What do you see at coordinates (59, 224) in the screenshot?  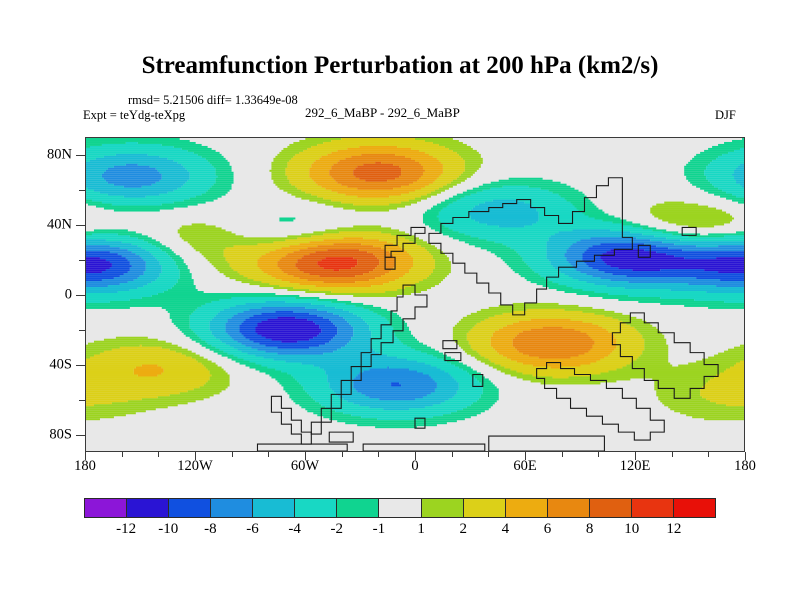 I see `y-tick-label: 40N` at bounding box center [59, 224].